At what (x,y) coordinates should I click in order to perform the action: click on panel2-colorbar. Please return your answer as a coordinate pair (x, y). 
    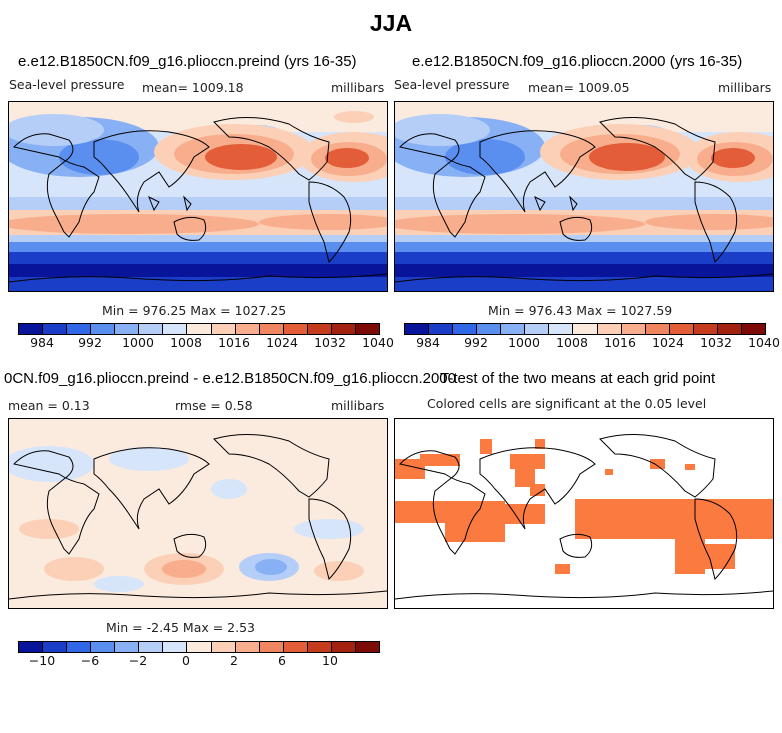
    Looking at the image, I should click on (585, 329).